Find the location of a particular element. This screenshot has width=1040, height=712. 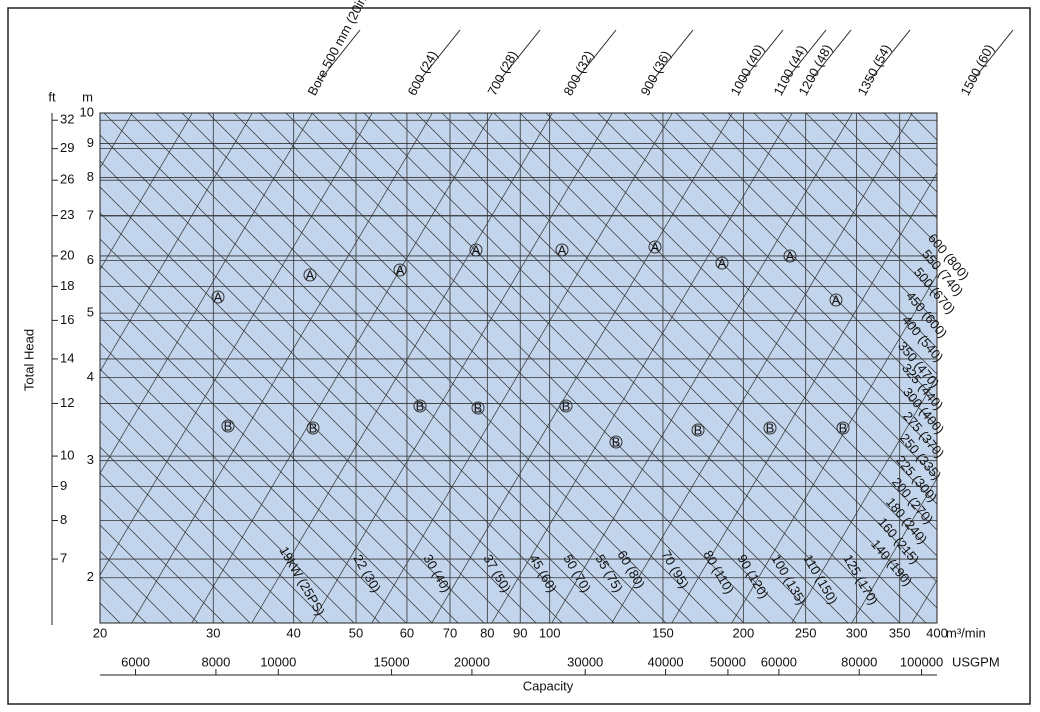

bore-label: 1350 (54) is located at coordinates (873, 70).